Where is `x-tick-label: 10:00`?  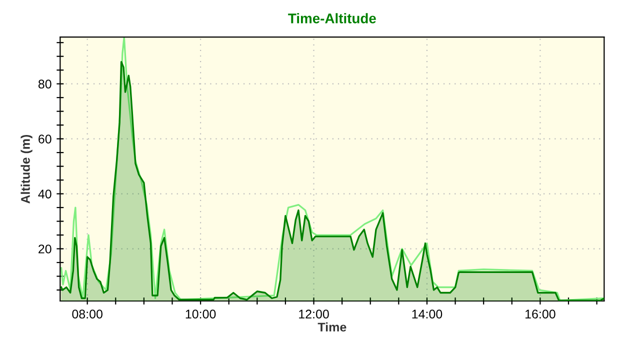
x-tick-label: 10:00 is located at coordinates (201, 314).